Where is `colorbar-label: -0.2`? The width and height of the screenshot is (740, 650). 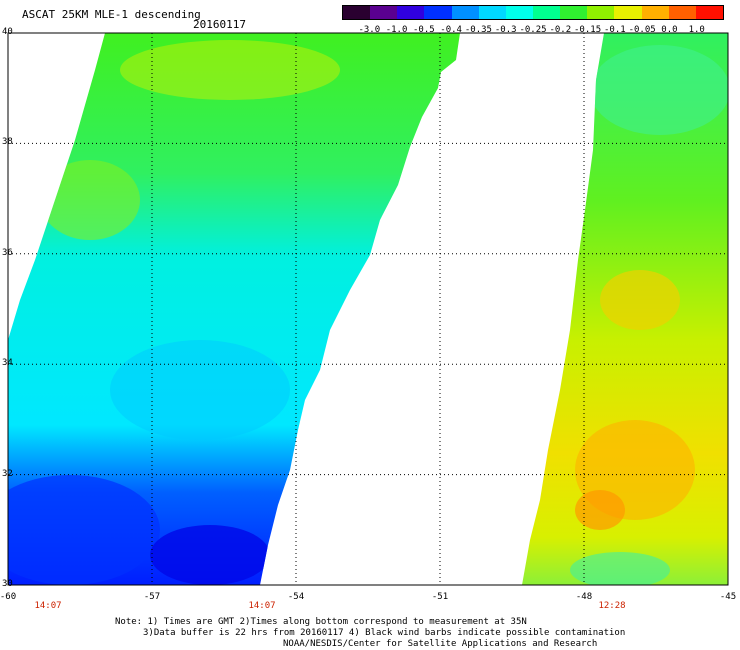 colorbar-label: -0.2 is located at coordinates (560, 30).